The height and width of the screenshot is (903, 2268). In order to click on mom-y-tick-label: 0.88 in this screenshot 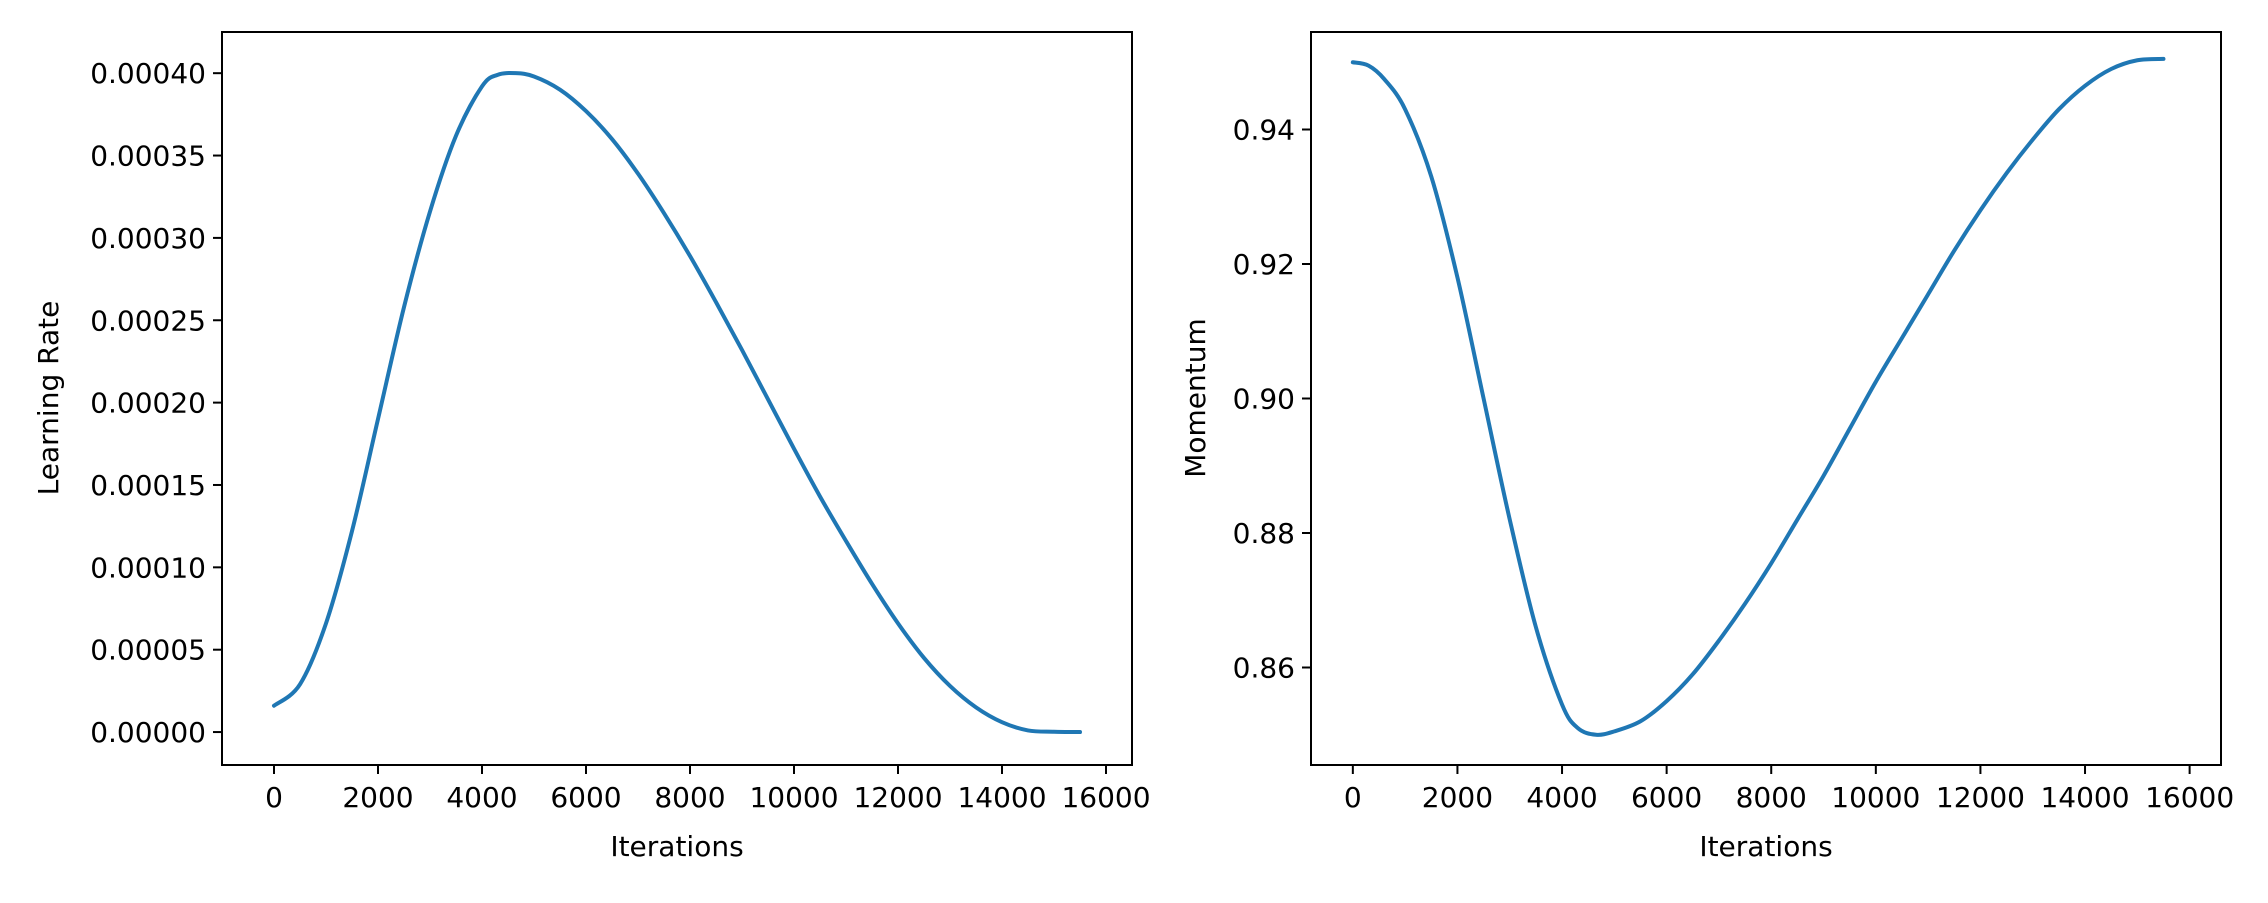, I will do `click(1264, 533)`.